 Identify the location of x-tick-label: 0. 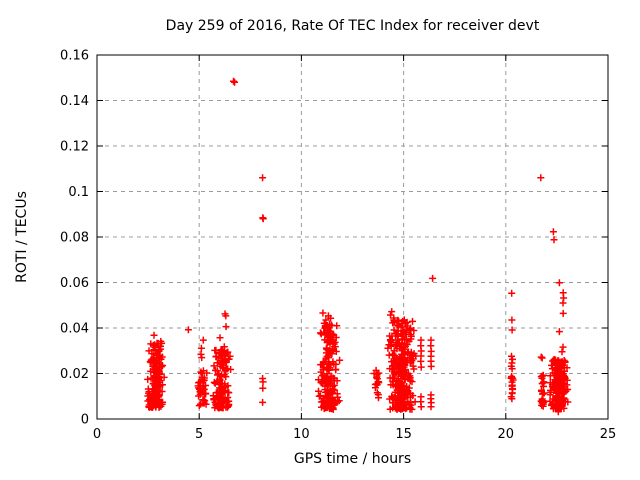
(97, 434).